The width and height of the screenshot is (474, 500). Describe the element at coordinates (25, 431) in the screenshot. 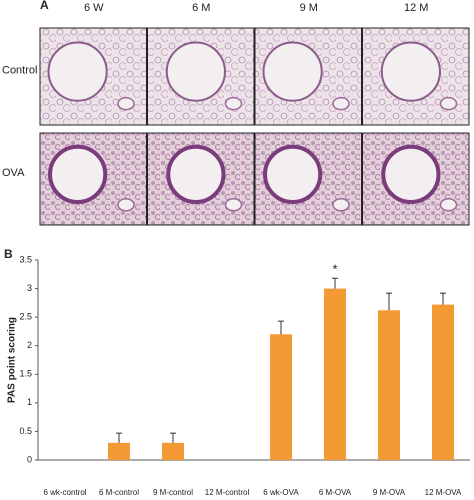

I see `y-tick-label: 0.5` at that location.